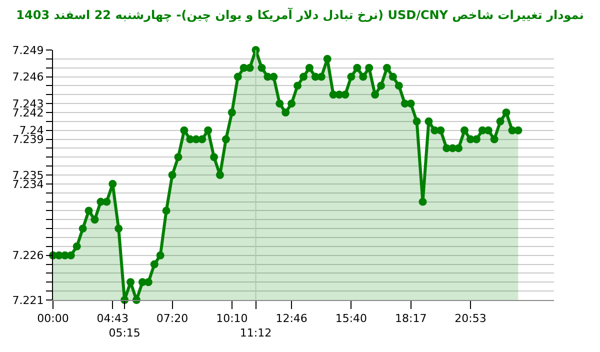 The width and height of the screenshot is (600, 352). Describe the element at coordinates (256, 333) in the screenshot. I see `x-tick-label: 11:12` at that location.